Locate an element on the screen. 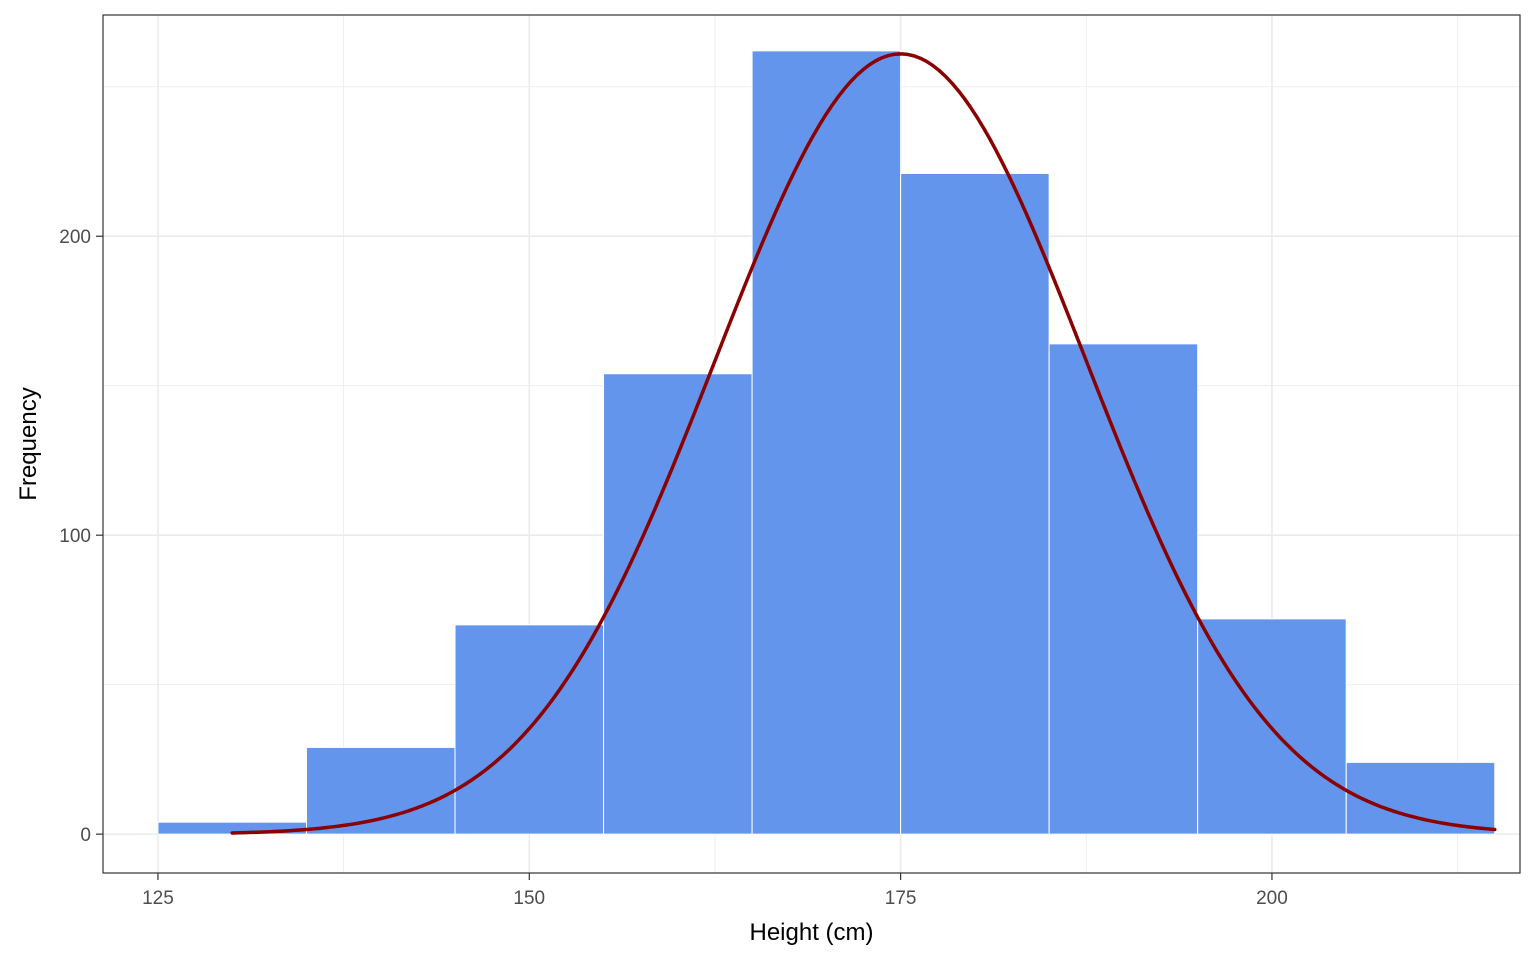 The width and height of the screenshot is (1536, 960). y-axis-ticks: 0 100 200 is located at coordinates (81, 536).